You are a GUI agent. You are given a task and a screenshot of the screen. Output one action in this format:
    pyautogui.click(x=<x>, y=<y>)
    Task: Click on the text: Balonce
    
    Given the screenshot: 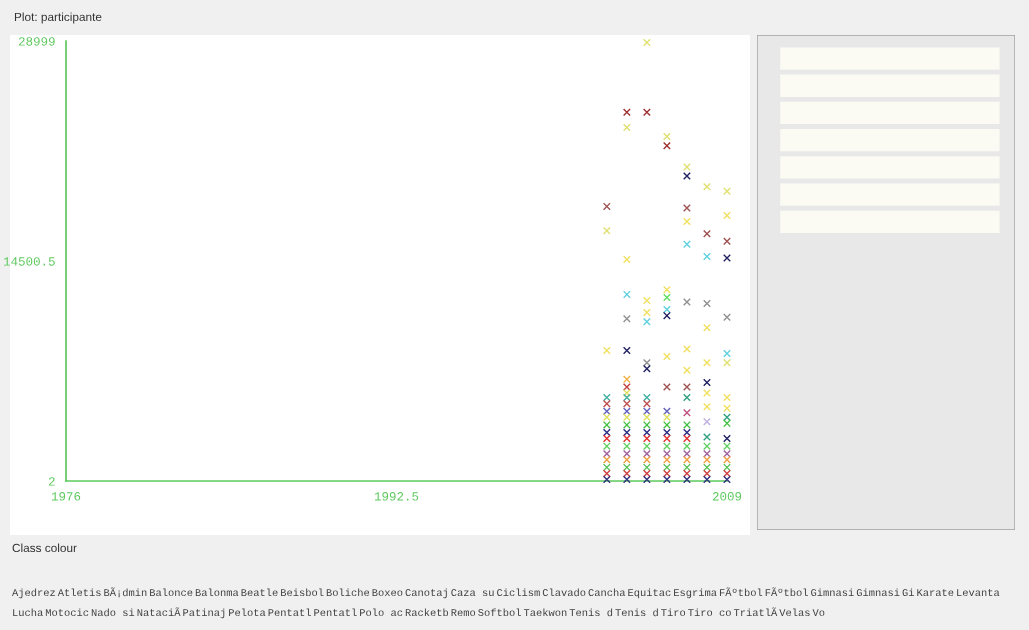 What is the action you would take?
    pyautogui.click(x=171, y=592)
    